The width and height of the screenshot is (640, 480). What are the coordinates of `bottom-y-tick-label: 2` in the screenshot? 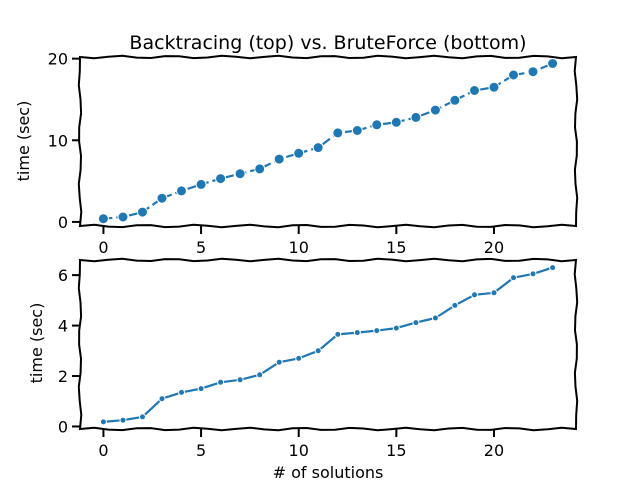 It's located at (63, 376).